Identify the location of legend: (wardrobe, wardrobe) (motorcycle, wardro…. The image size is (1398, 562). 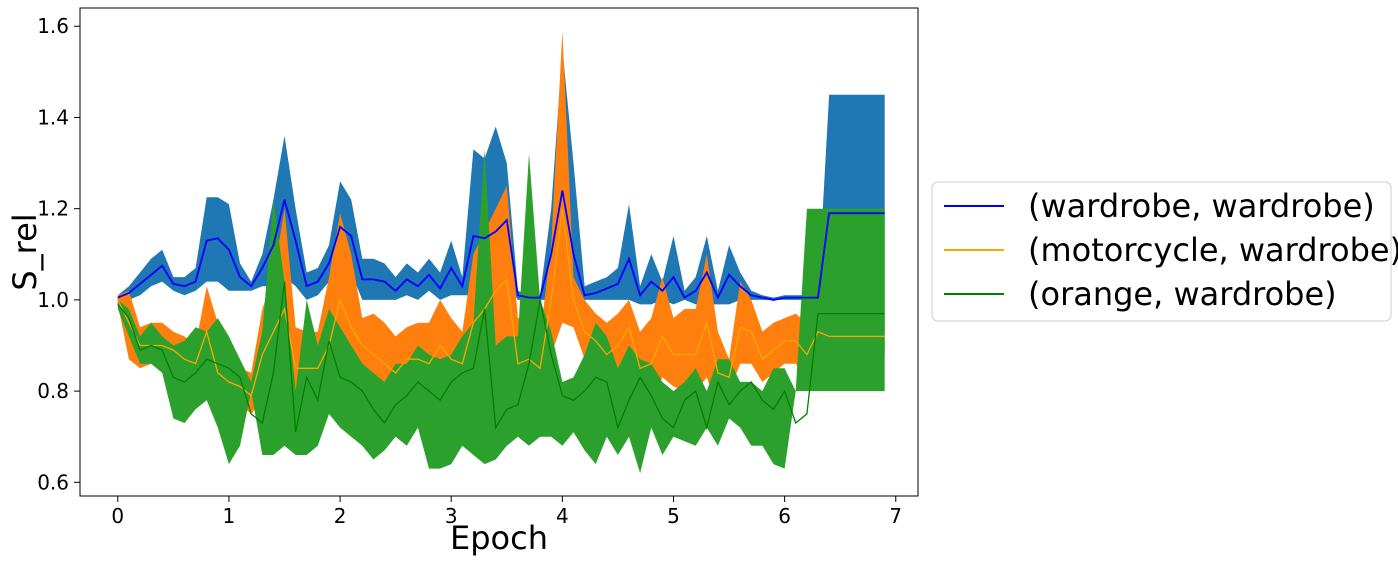
(1164, 251).